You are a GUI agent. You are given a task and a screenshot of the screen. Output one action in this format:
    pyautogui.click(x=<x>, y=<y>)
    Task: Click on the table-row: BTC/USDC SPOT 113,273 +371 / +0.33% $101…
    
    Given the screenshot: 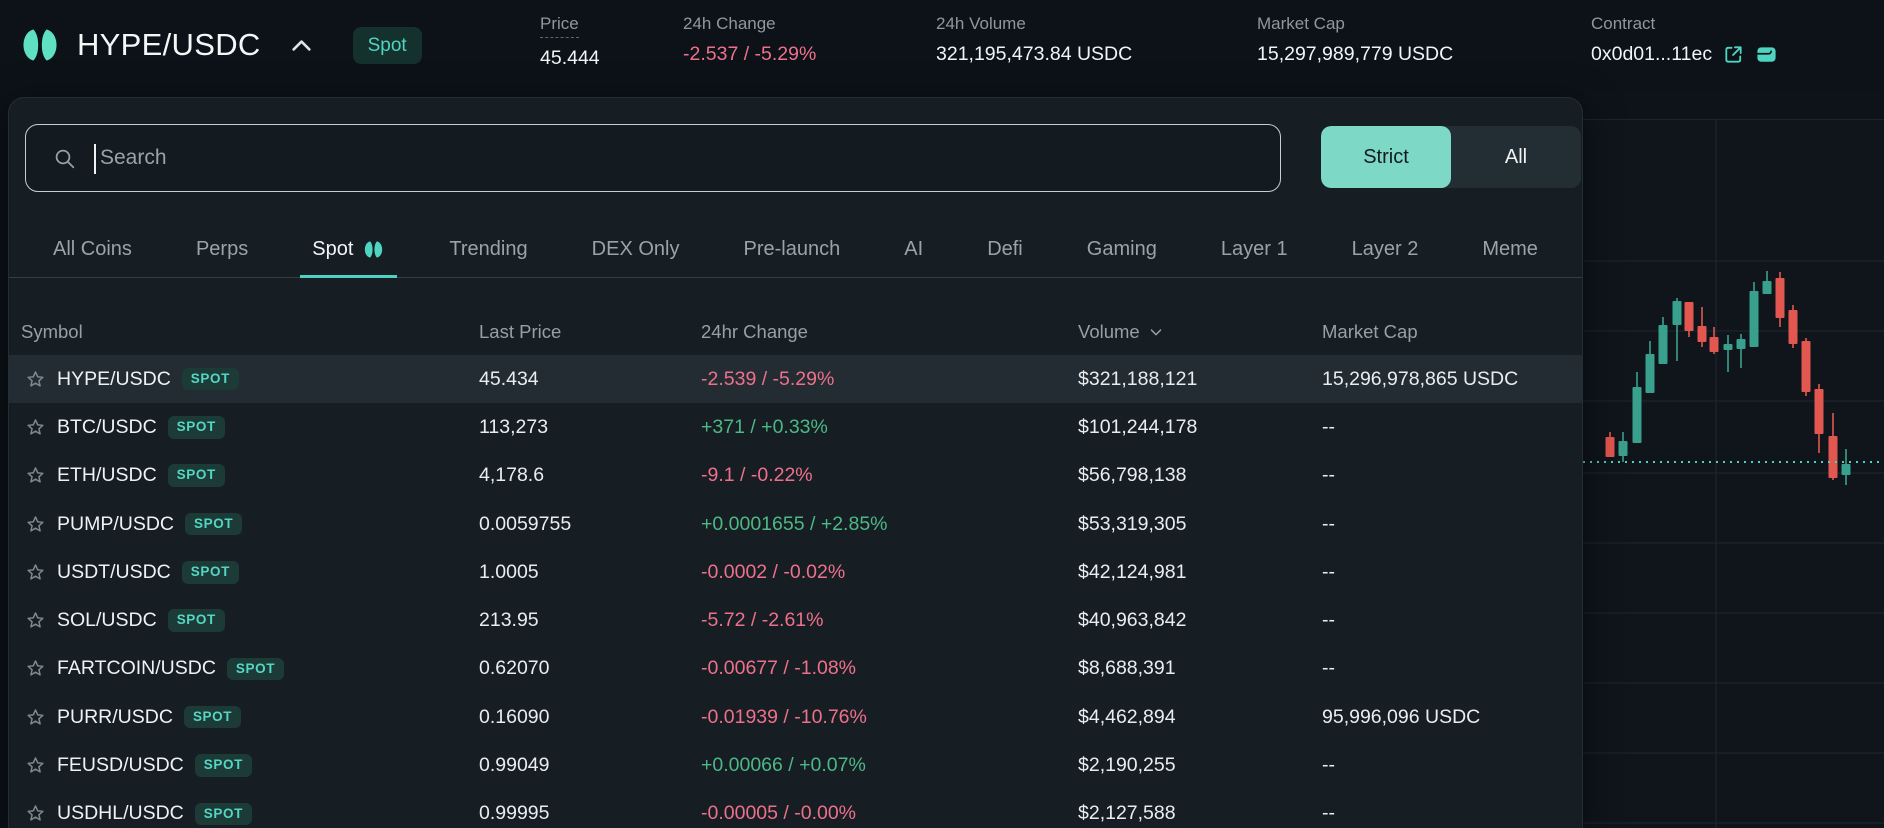 What is the action you would take?
    pyautogui.click(x=795, y=427)
    